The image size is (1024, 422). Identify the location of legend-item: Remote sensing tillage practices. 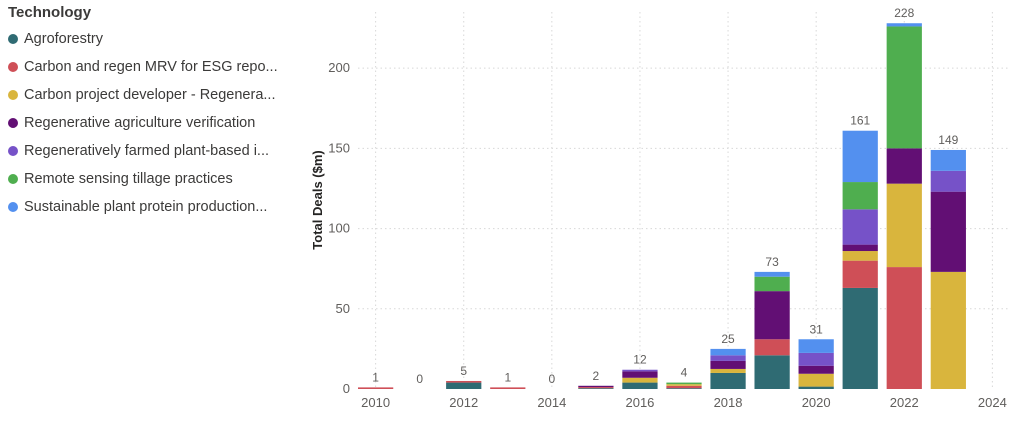
(158, 179).